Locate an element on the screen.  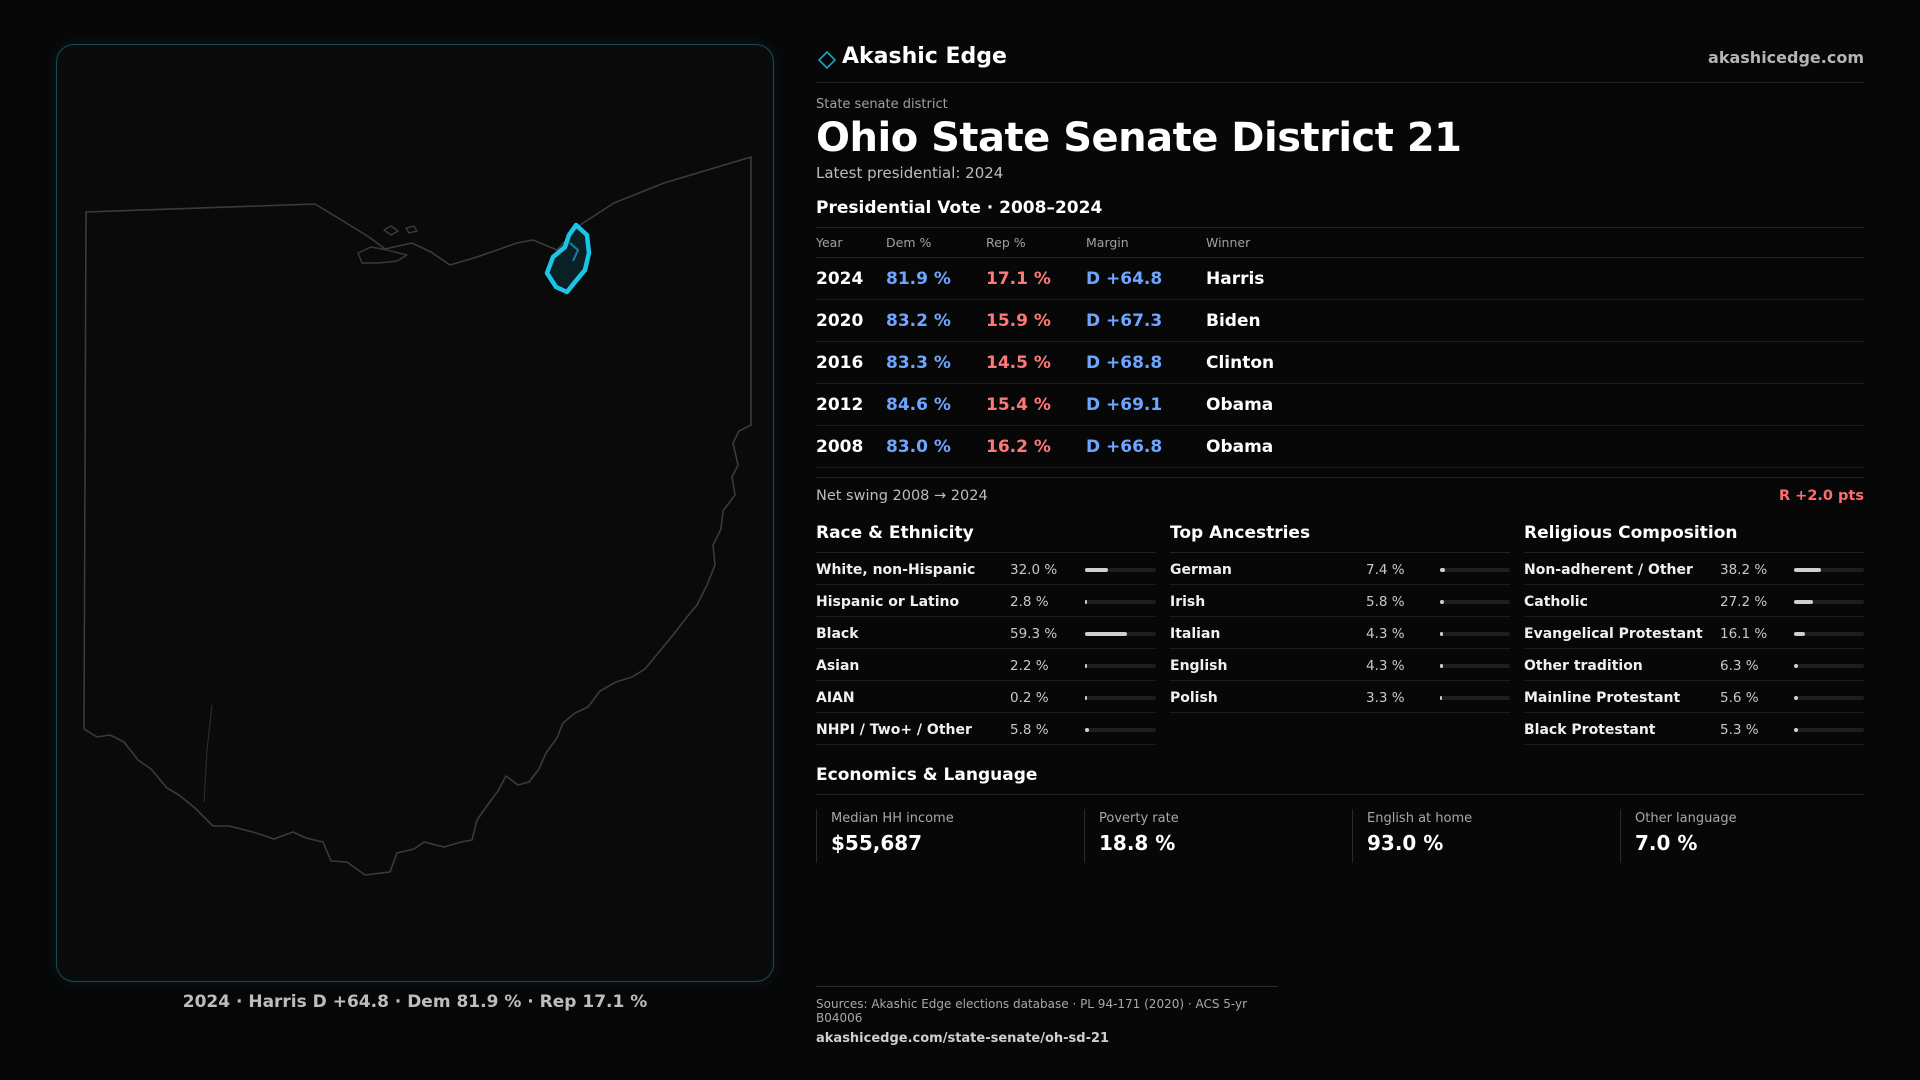
cell-margin: D +67.3 is located at coordinates (1146, 320).